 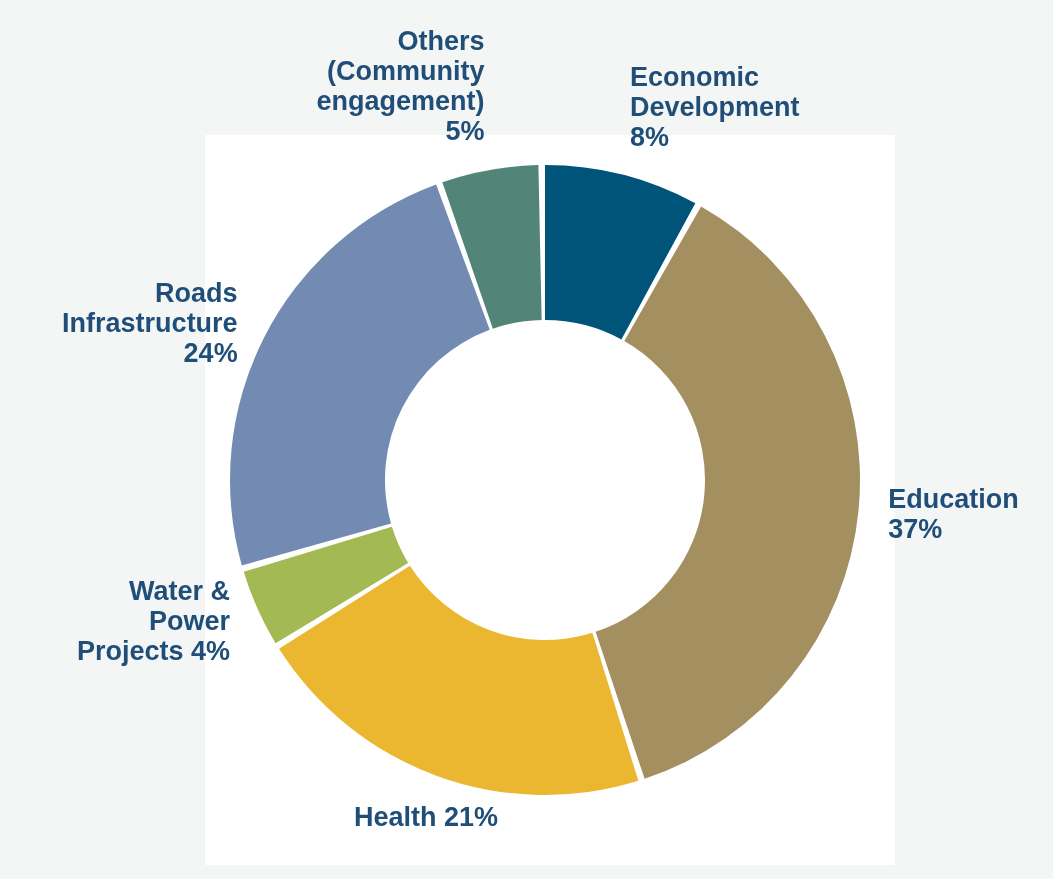 What do you see at coordinates (153, 620) in the screenshot?
I see `slice-label: Water & Power Projects 4%` at bounding box center [153, 620].